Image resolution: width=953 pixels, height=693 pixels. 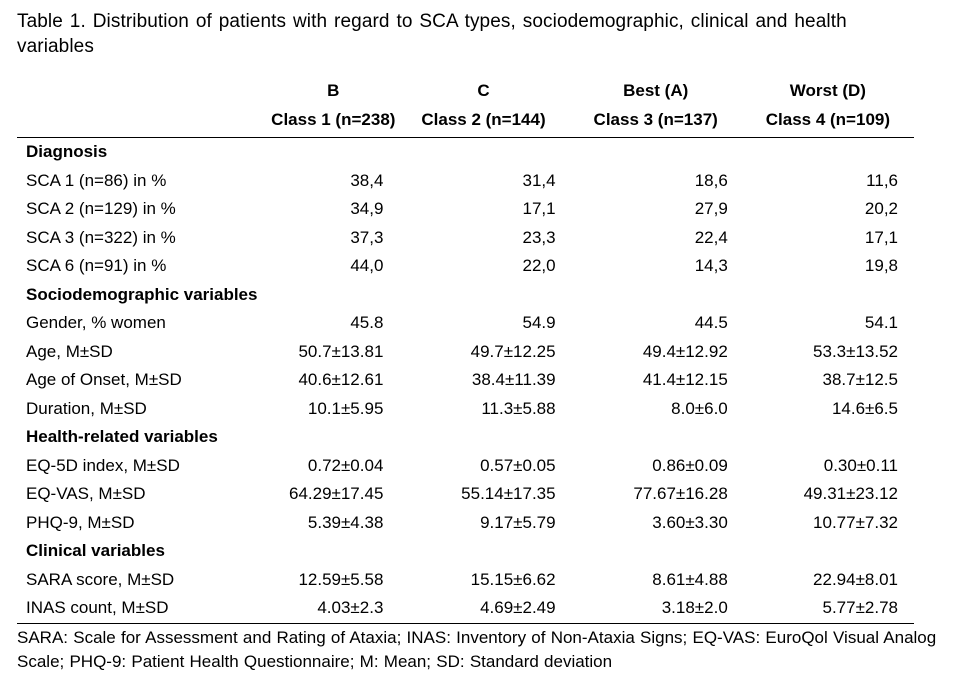 I want to click on cell-value-class-2: 38.4±11.39, so click(x=513, y=380).